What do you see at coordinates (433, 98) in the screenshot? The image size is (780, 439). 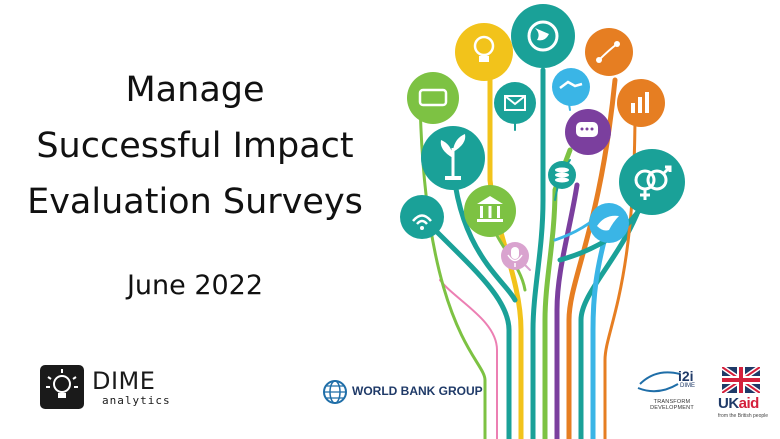 I see `phone-icon` at bounding box center [433, 98].